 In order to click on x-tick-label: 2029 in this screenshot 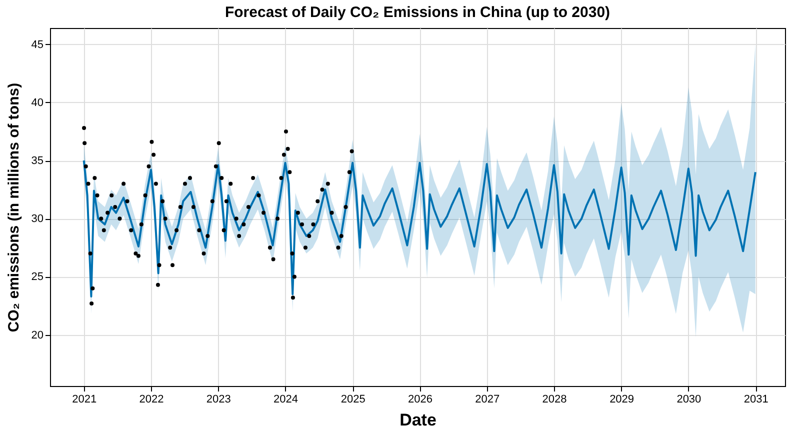, I will do `click(622, 400)`.